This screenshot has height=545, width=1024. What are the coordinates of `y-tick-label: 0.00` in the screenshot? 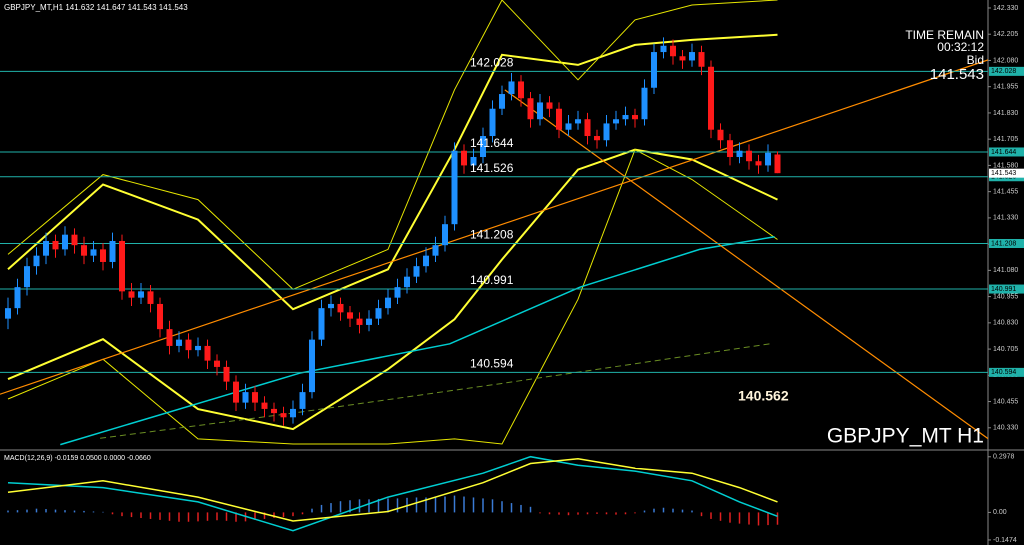 It's located at (1000, 512).